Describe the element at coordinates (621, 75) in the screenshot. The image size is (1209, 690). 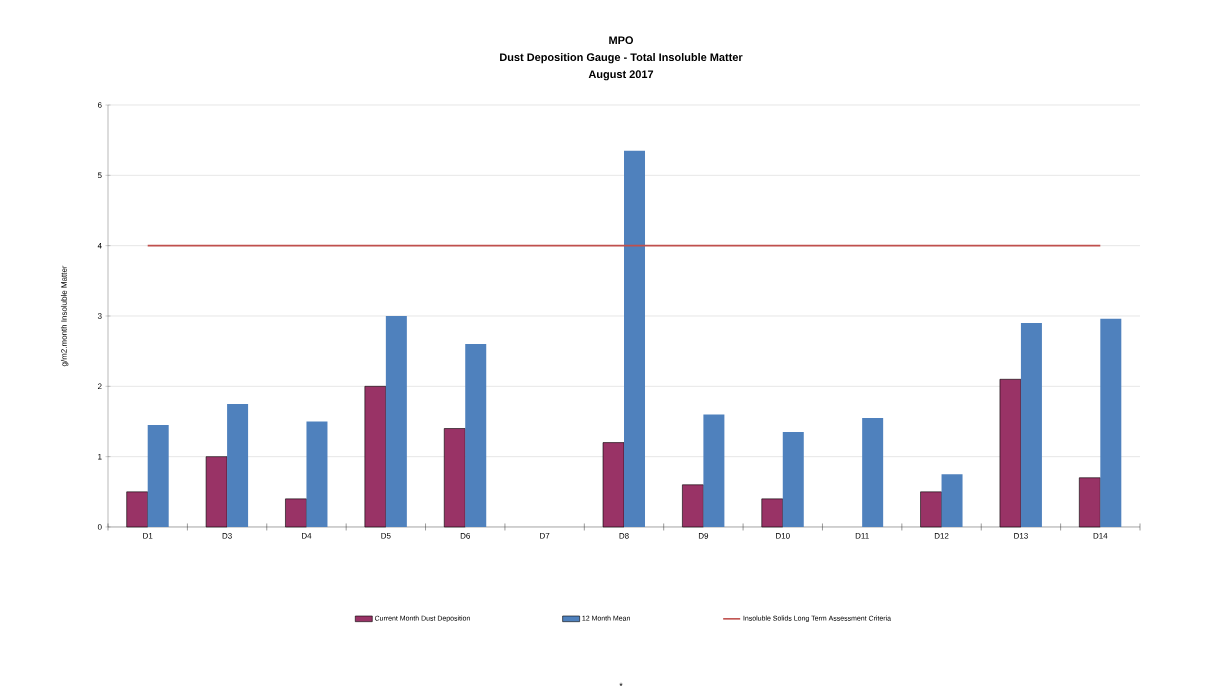
I see `text: August 2017` at that location.